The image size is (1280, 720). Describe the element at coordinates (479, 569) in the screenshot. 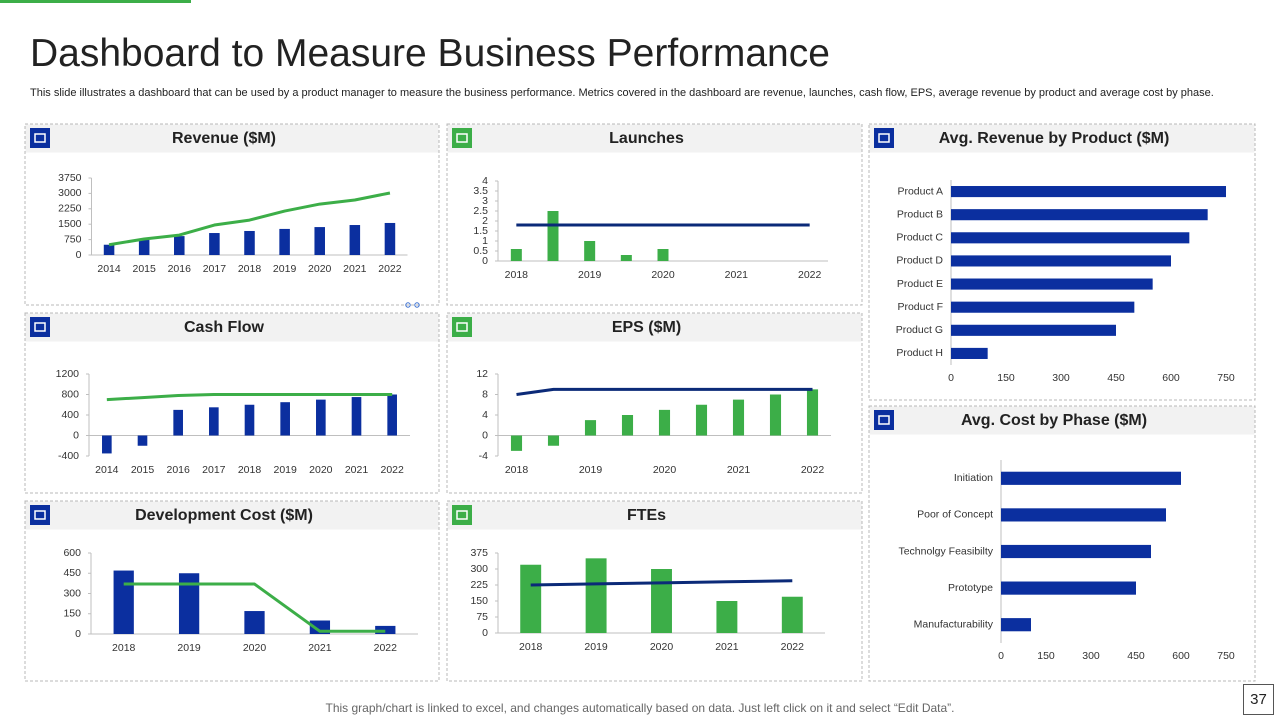

I see `y-tick-label: 300` at that location.